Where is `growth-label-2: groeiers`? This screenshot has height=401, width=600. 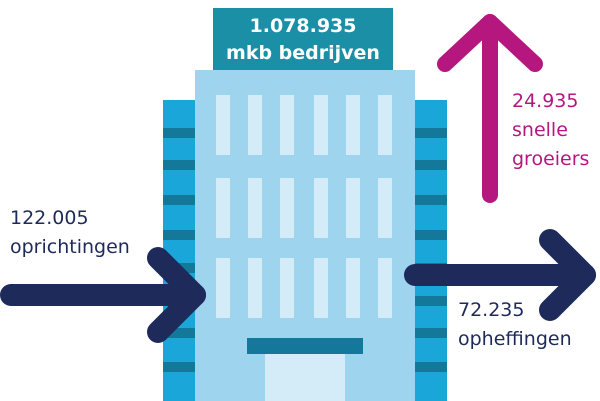
growth-label-2: groeiers is located at coordinates (550, 159).